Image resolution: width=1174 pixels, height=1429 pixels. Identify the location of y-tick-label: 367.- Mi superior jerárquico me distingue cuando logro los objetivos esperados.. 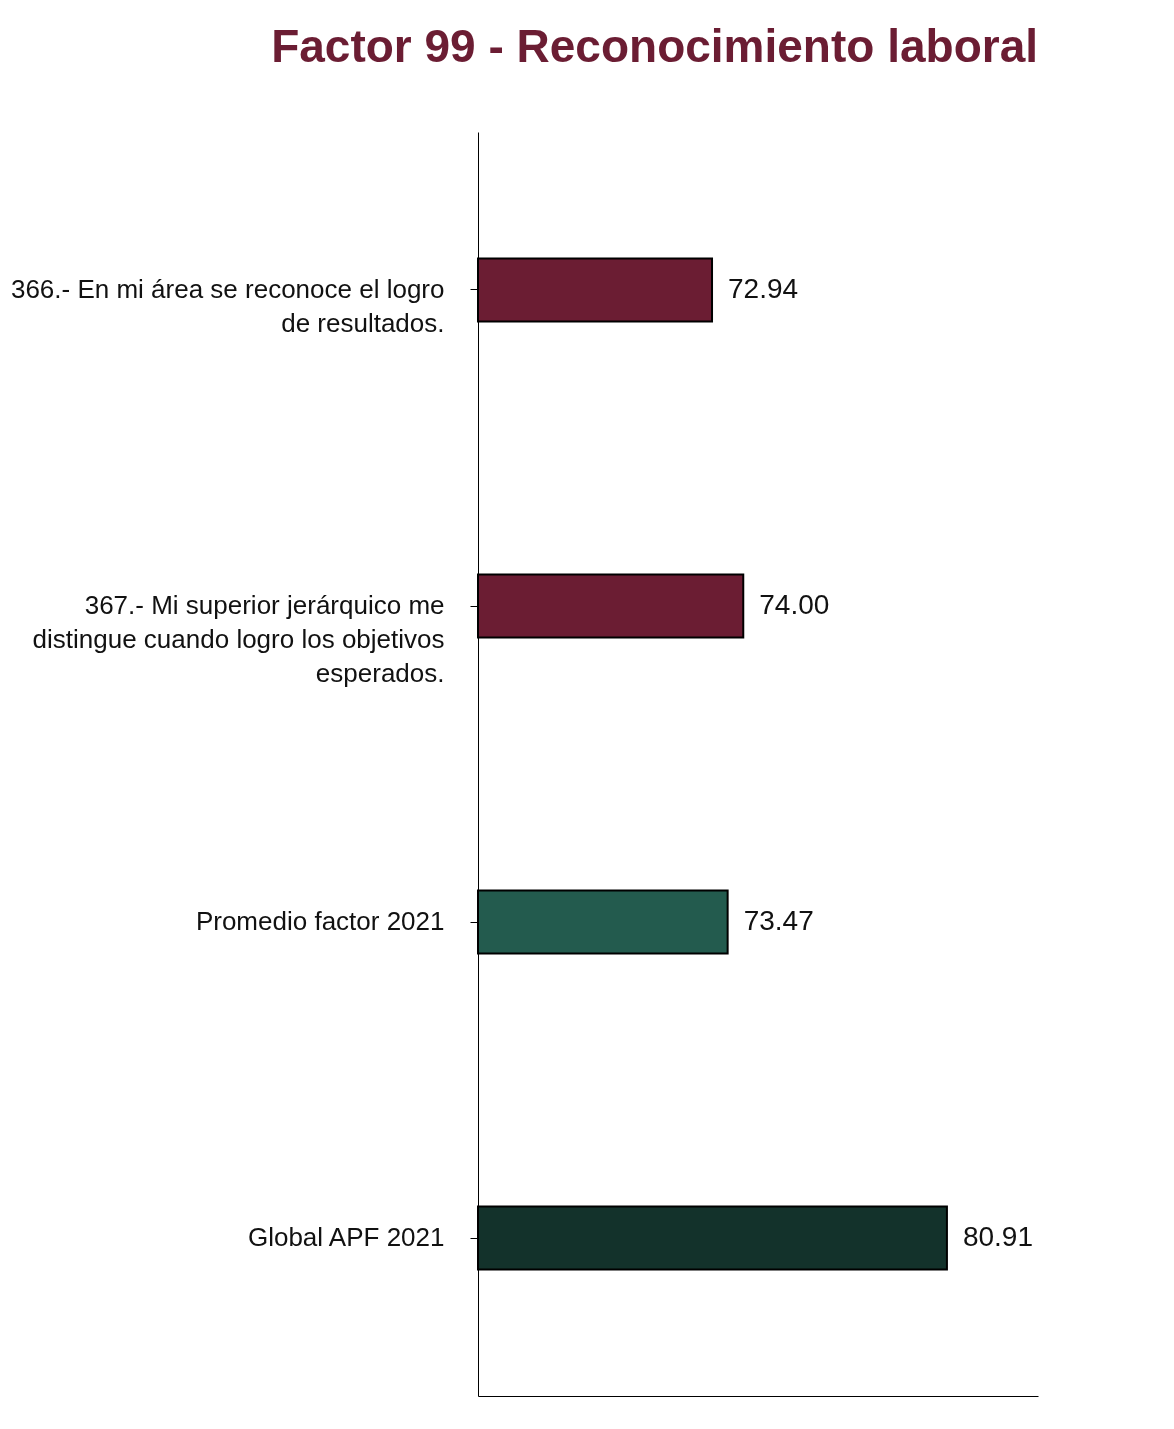
(238, 639).